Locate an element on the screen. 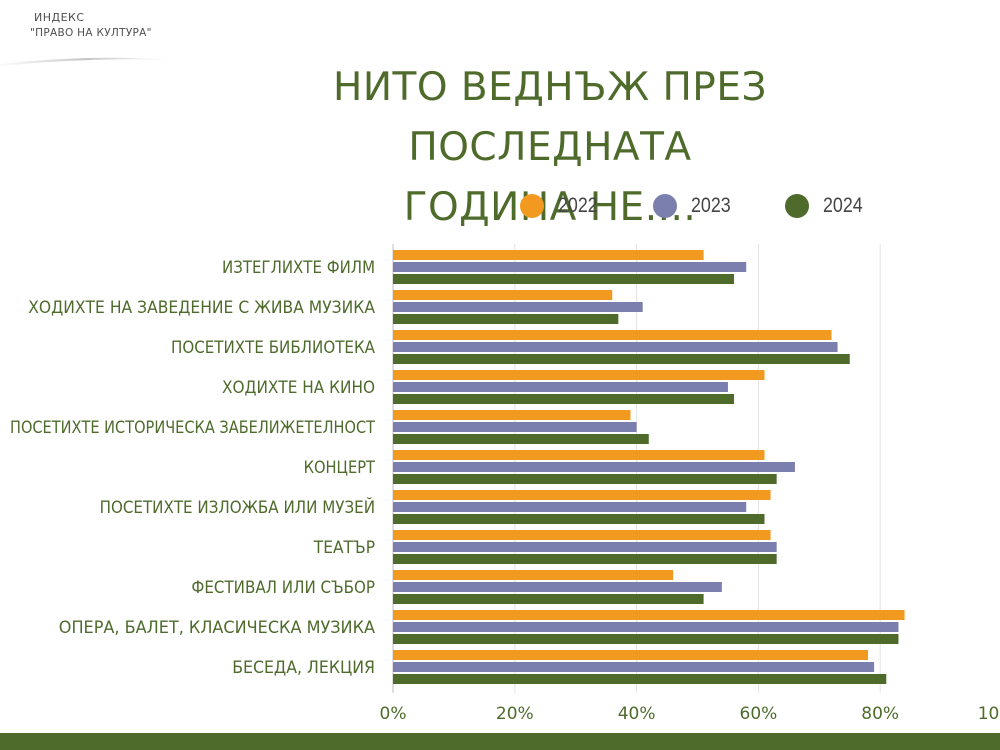 The height and width of the screenshot is (750, 1000). legend-item-2023: 2023 is located at coordinates (695, 206).